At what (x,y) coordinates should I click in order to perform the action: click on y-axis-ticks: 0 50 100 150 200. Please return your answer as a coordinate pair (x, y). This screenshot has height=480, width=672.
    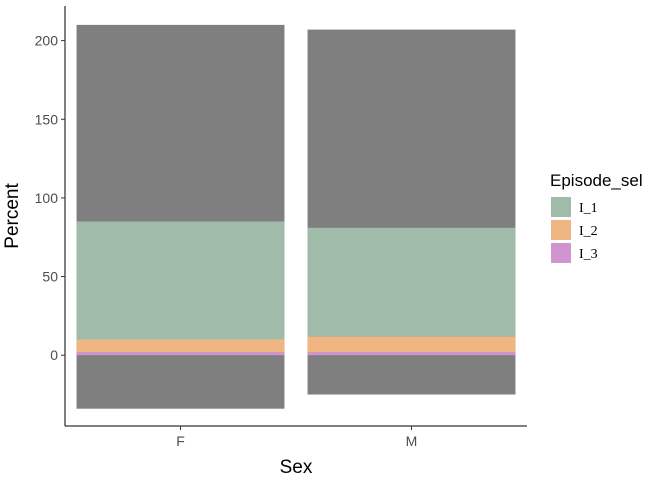
    Looking at the image, I should click on (50, 198).